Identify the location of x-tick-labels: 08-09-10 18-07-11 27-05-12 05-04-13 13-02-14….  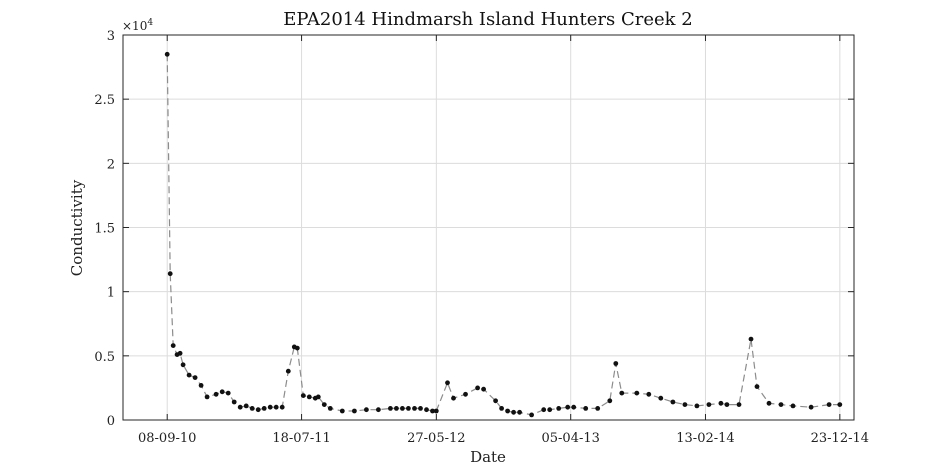
(503, 438).